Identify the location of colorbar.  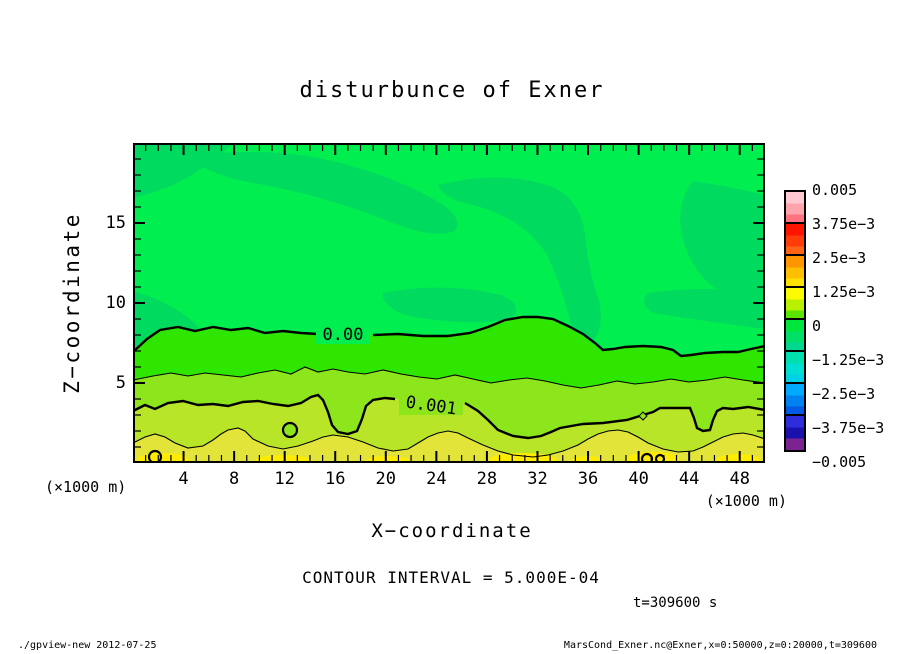
(795, 326).